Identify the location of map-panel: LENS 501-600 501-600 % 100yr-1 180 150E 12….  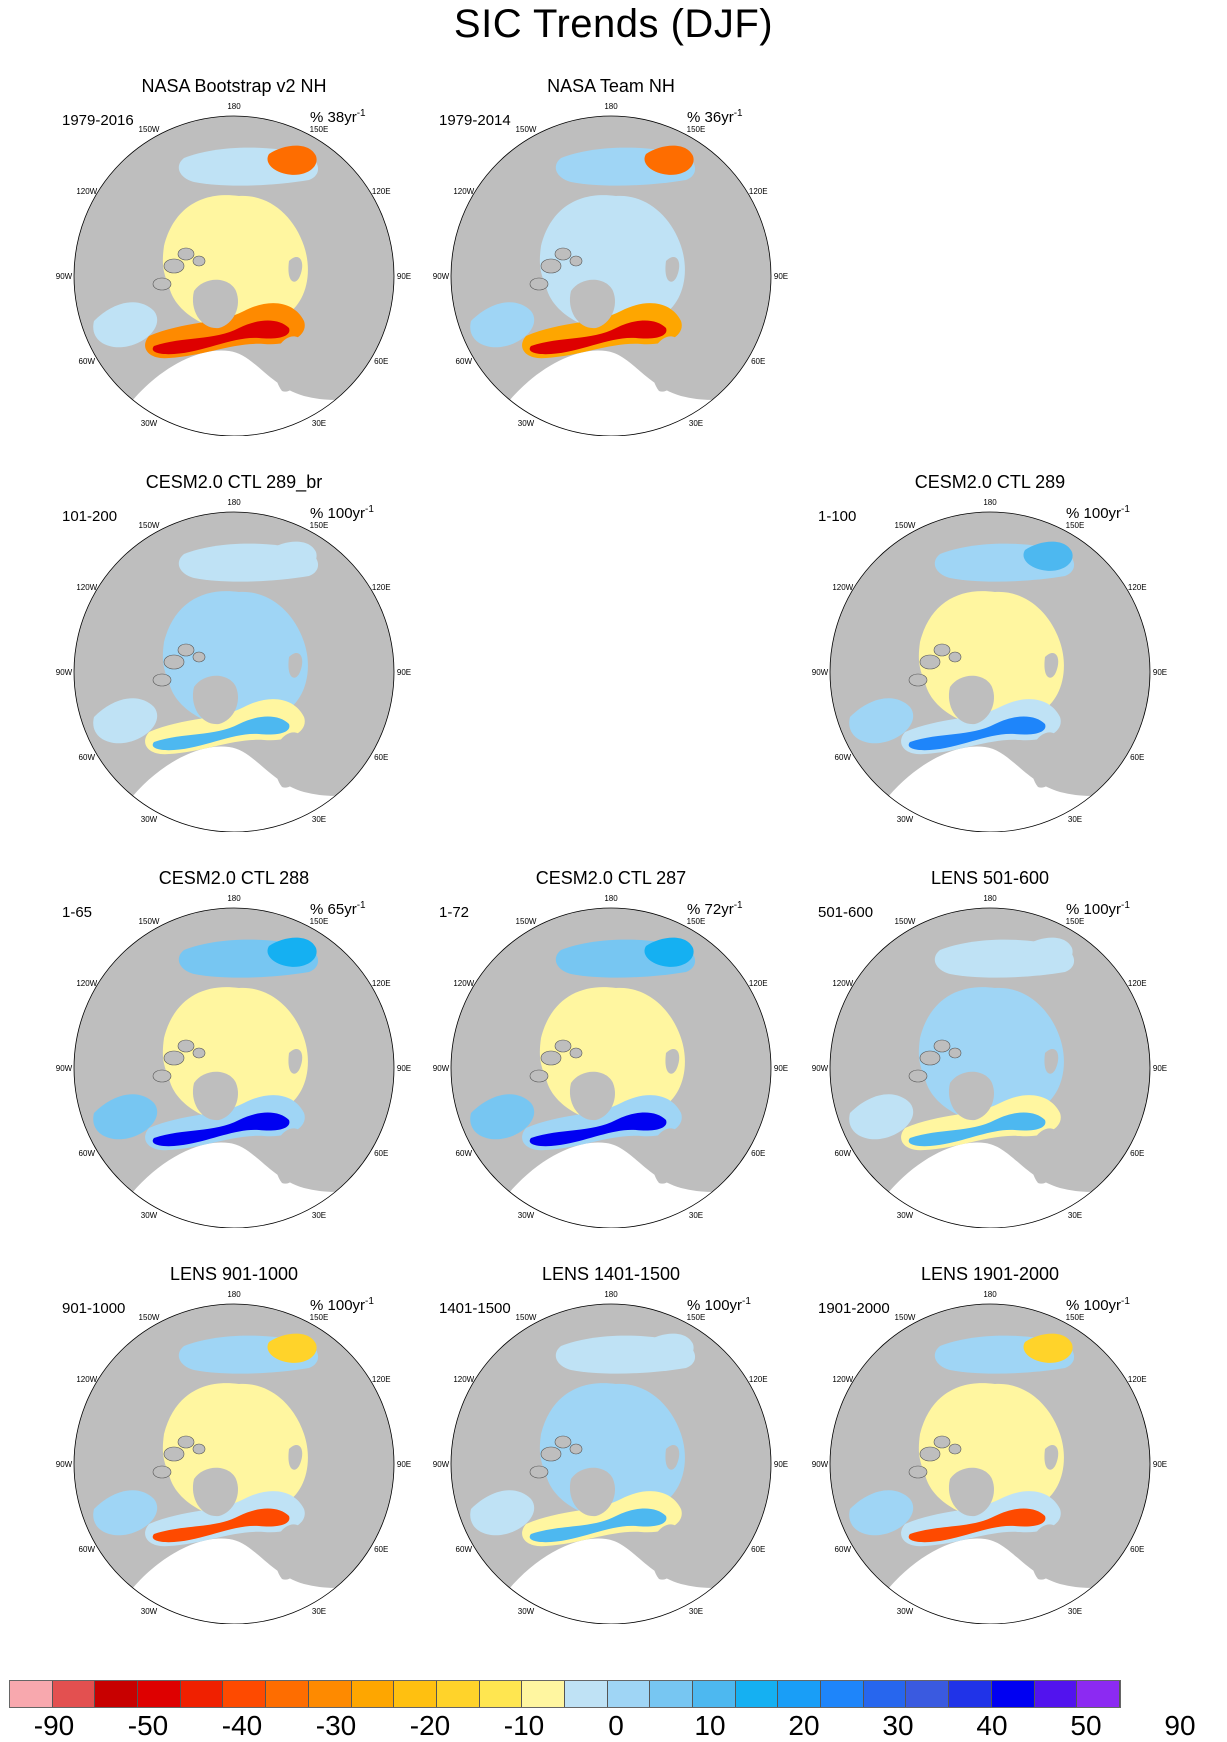
(1000, 1063).